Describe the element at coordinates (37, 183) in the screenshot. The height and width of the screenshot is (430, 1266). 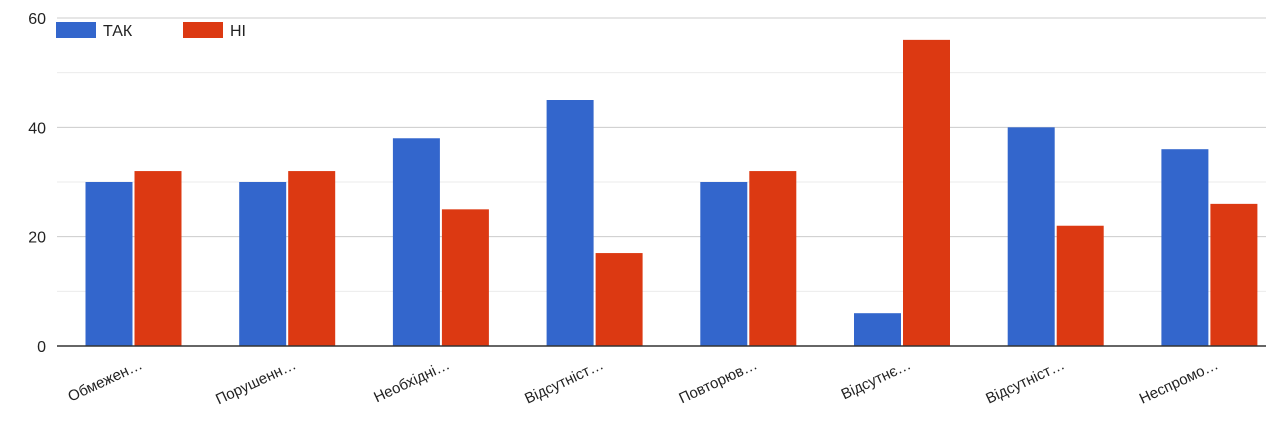
I see `y-axis: 0 20 40 60` at that location.